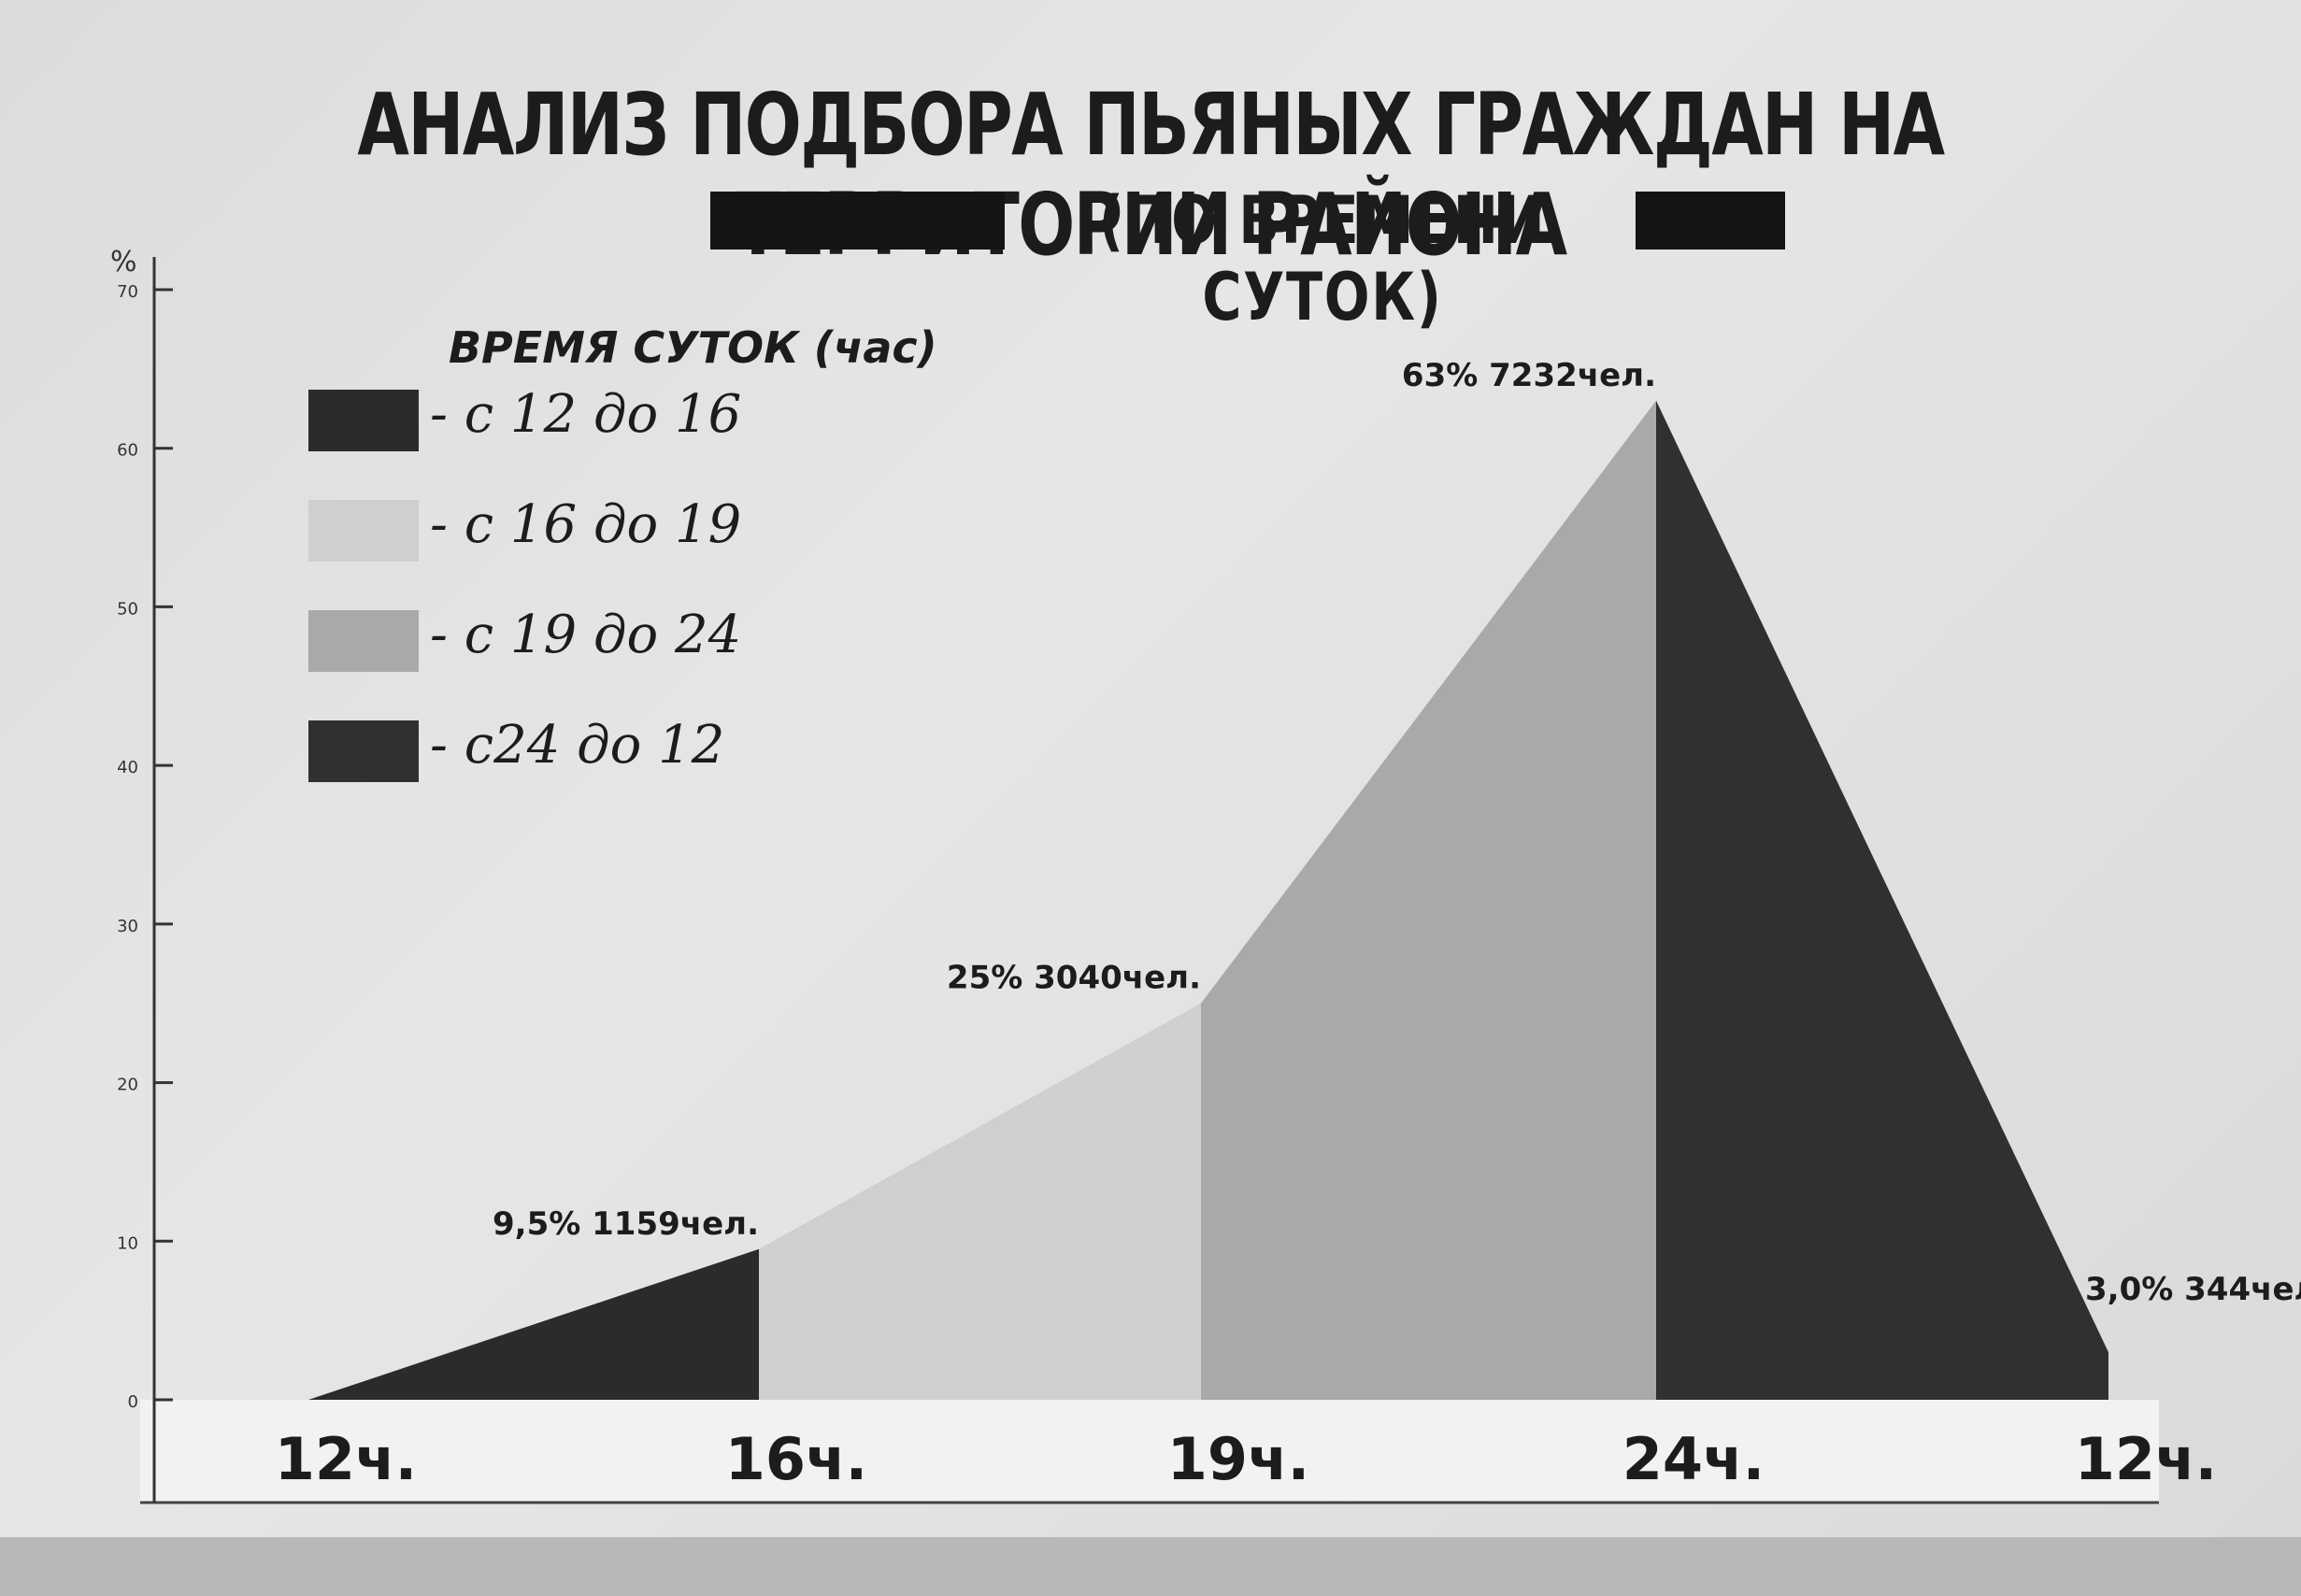  Describe the element at coordinates (1150, 1566) in the screenshot. I see `bottom-strip` at that location.